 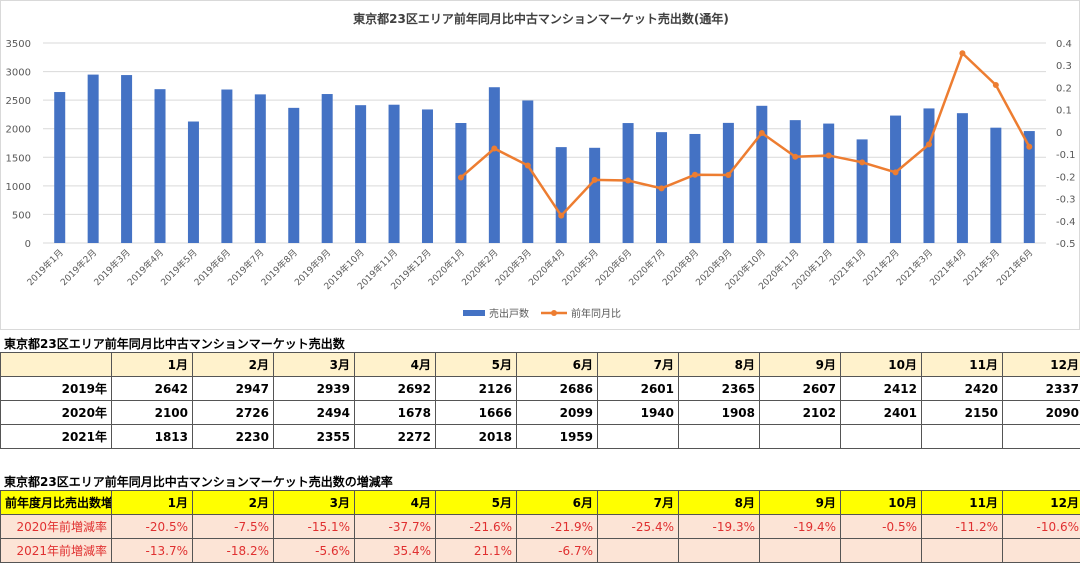 What do you see at coordinates (881, 365) in the screenshot?
I see `header-cell: 10月` at bounding box center [881, 365].